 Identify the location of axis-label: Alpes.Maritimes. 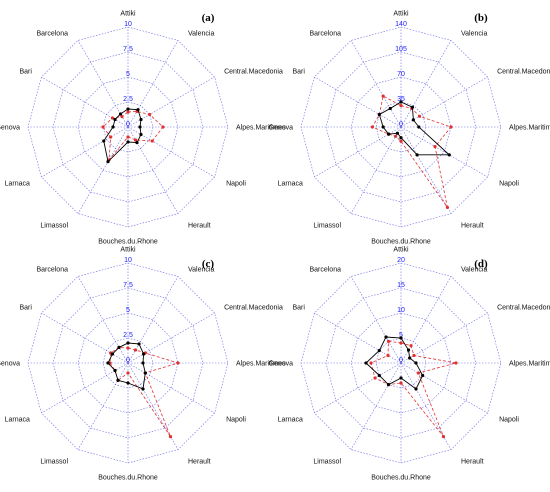
(261, 128).